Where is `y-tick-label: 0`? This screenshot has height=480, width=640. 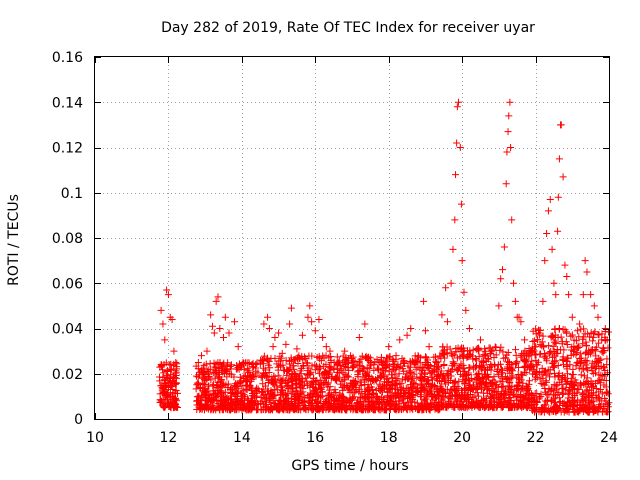 y-tick-label: 0 is located at coordinates (78, 420).